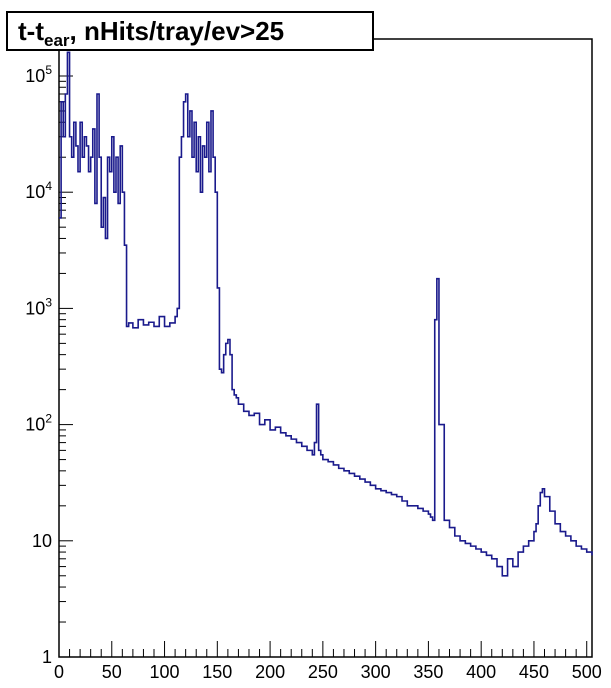 This screenshot has height=688, width=611. What do you see at coordinates (48, 70) in the screenshot?
I see `y-tick-exponent: 5` at bounding box center [48, 70].